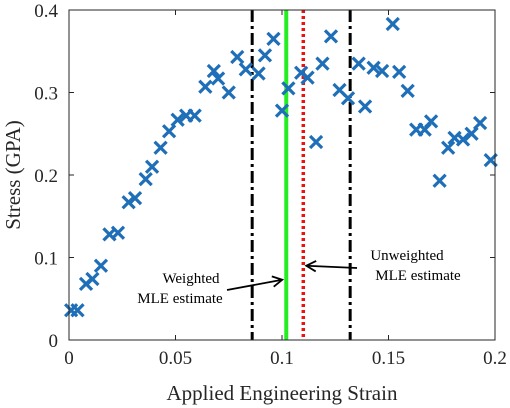 This screenshot has height=408, width=510. I want to click on weighted-annotation-line-2: MLE estimate, so click(180, 299).